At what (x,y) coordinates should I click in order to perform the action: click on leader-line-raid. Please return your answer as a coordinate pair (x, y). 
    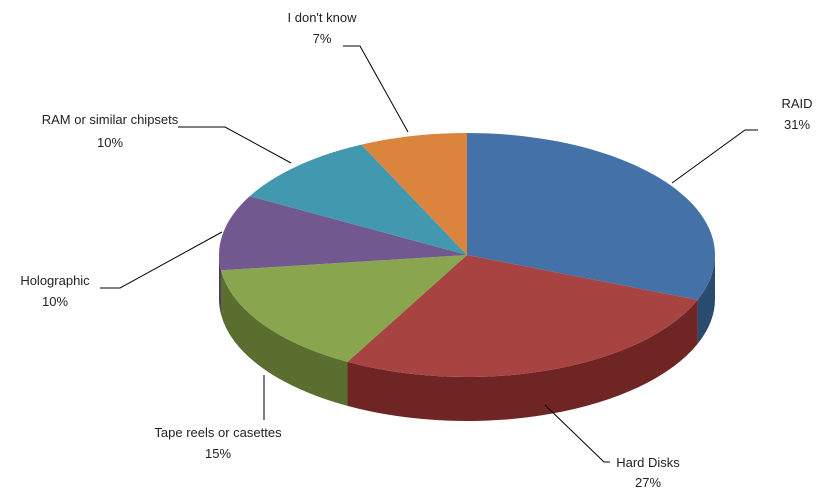
    Looking at the image, I should click on (714, 156).